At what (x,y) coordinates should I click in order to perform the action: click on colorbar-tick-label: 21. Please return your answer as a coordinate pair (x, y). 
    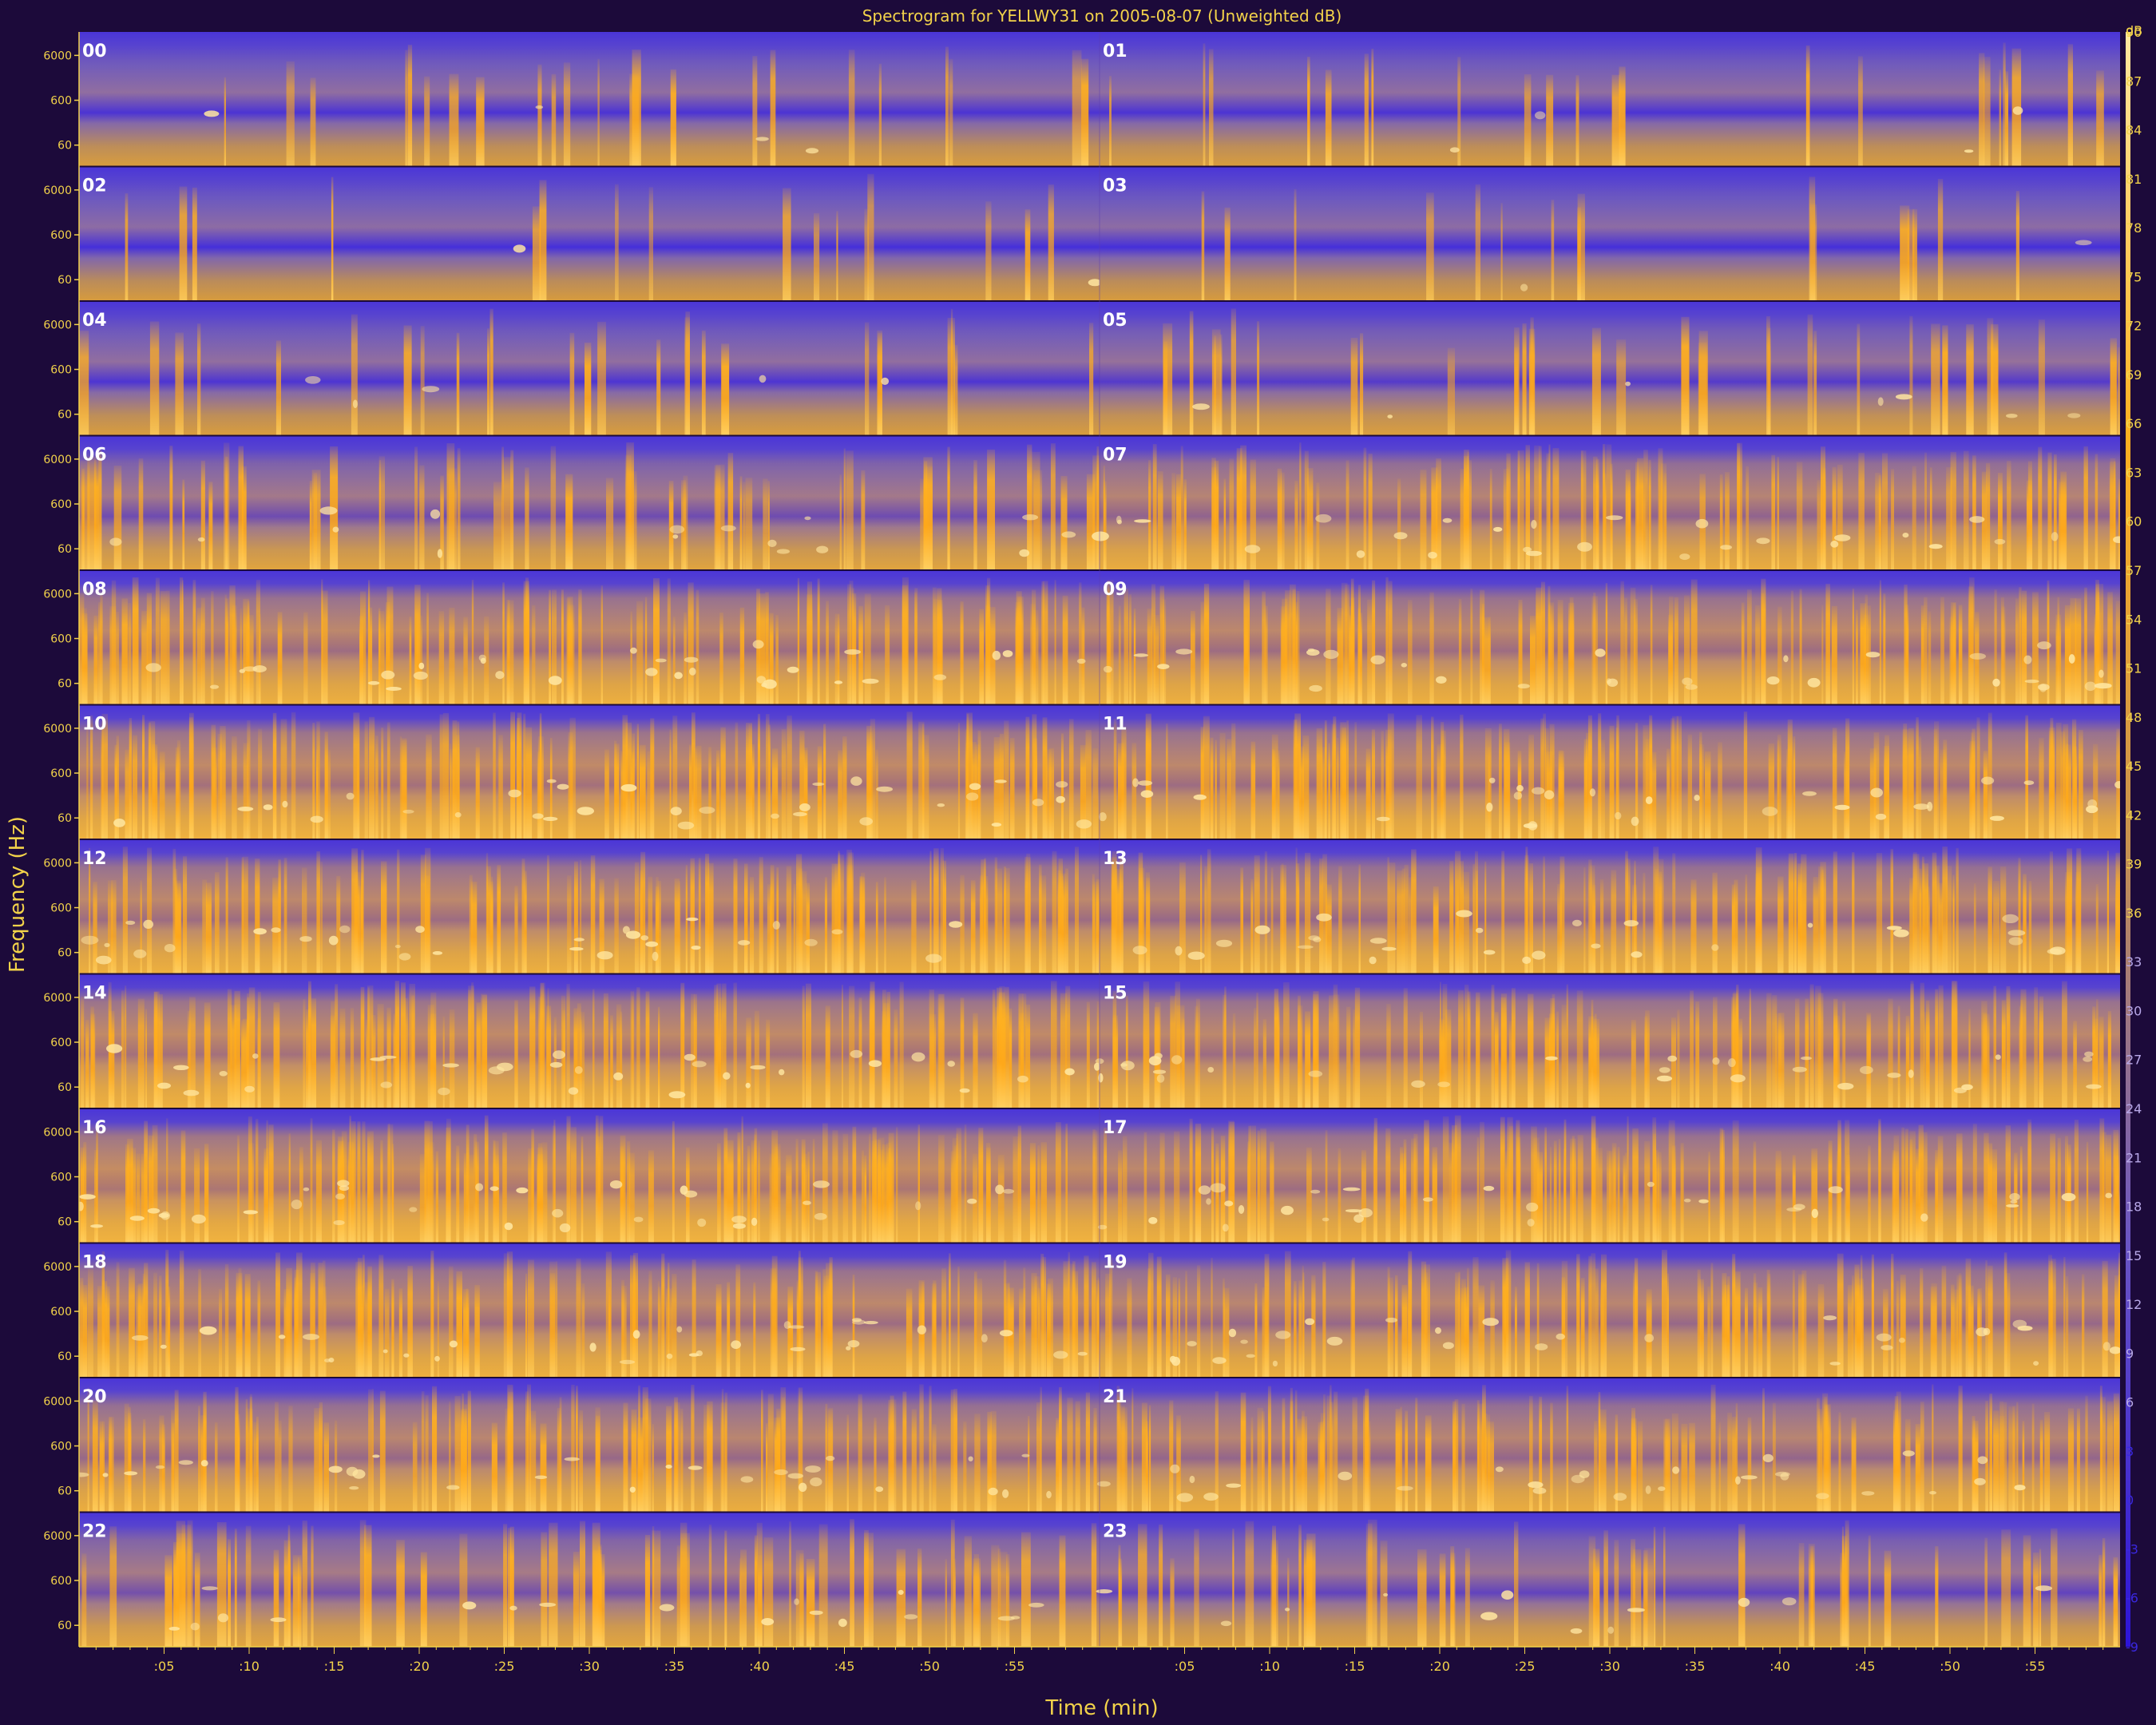
    Looking at the image, I should click on (2134, 1158).